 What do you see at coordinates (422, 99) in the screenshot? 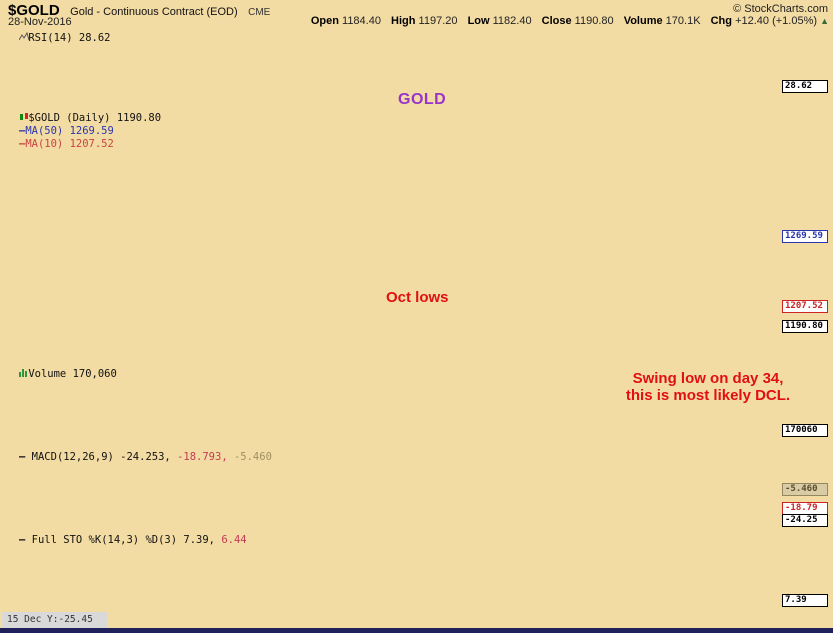
I see `gold-annotation: GOLD` at bounding box center [422, 99].